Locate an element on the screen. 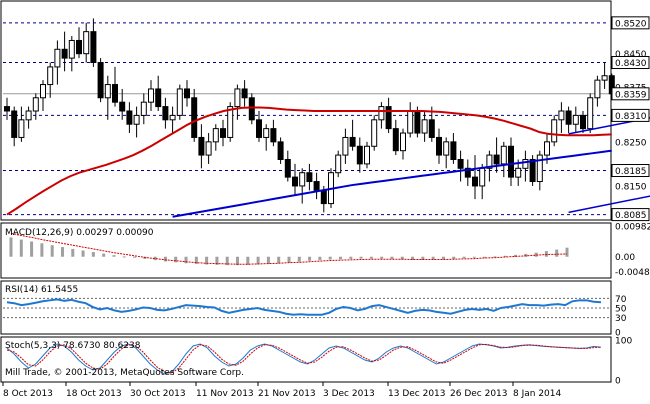 The image size is (650, 404). rsi-tick-label: 0 is located at coordinates (618, 334).